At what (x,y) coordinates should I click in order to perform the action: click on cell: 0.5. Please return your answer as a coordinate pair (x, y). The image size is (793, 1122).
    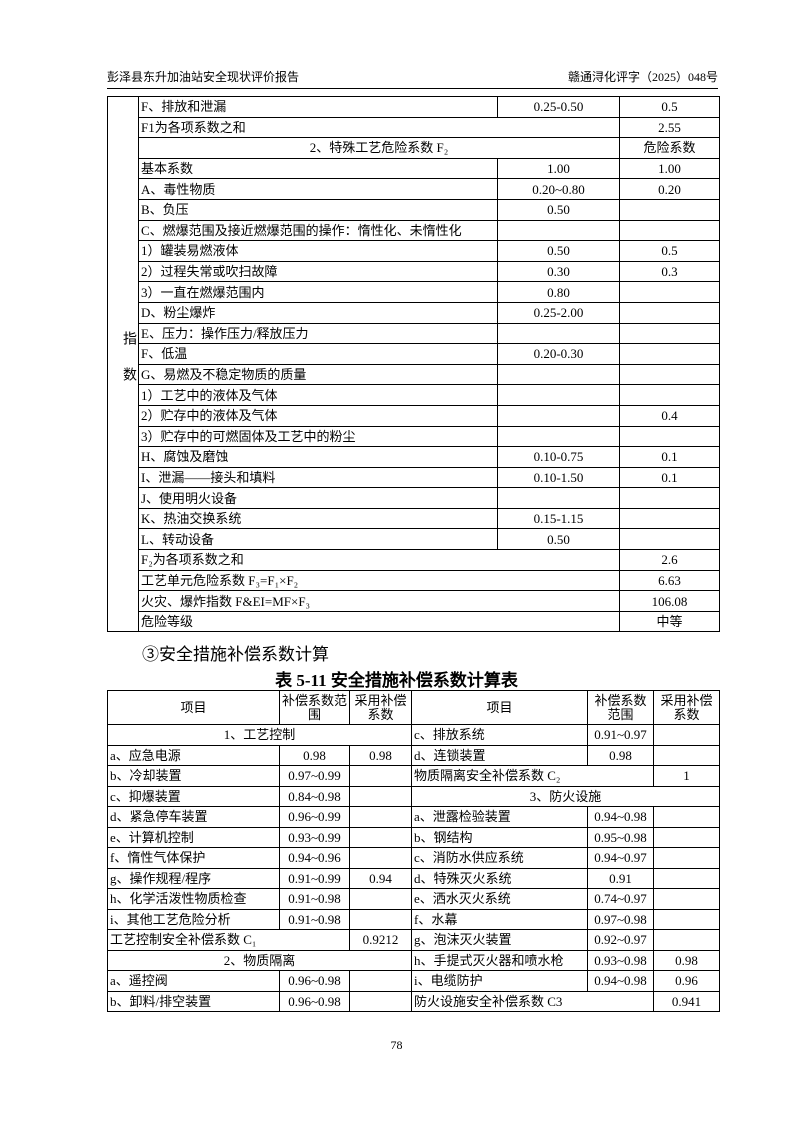
    Looking at the image, I should click on (669, 251).